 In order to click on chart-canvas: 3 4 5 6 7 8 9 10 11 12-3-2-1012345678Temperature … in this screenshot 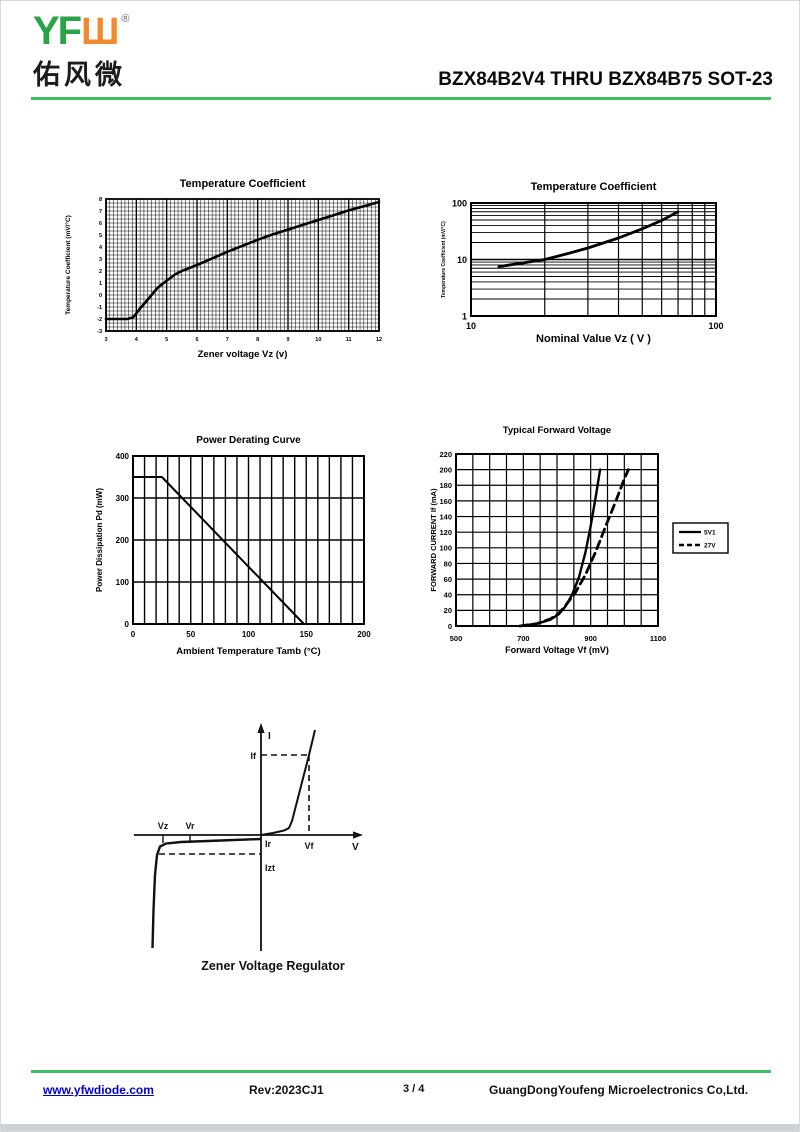, I will do `click(223, 269)`.